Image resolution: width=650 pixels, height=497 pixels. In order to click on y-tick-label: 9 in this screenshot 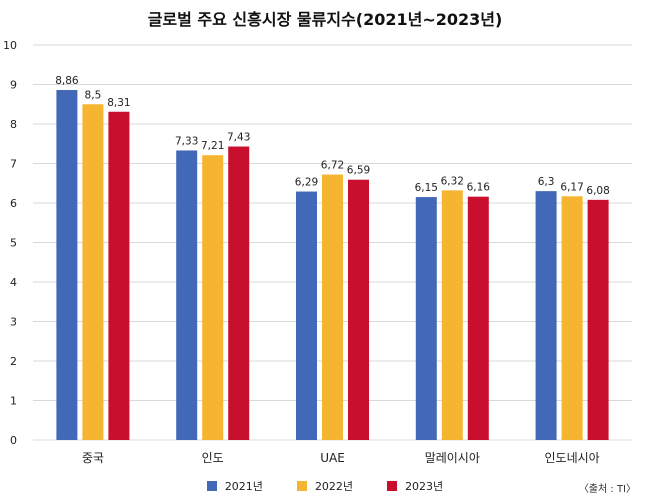, I will do `click(13, 85)`.